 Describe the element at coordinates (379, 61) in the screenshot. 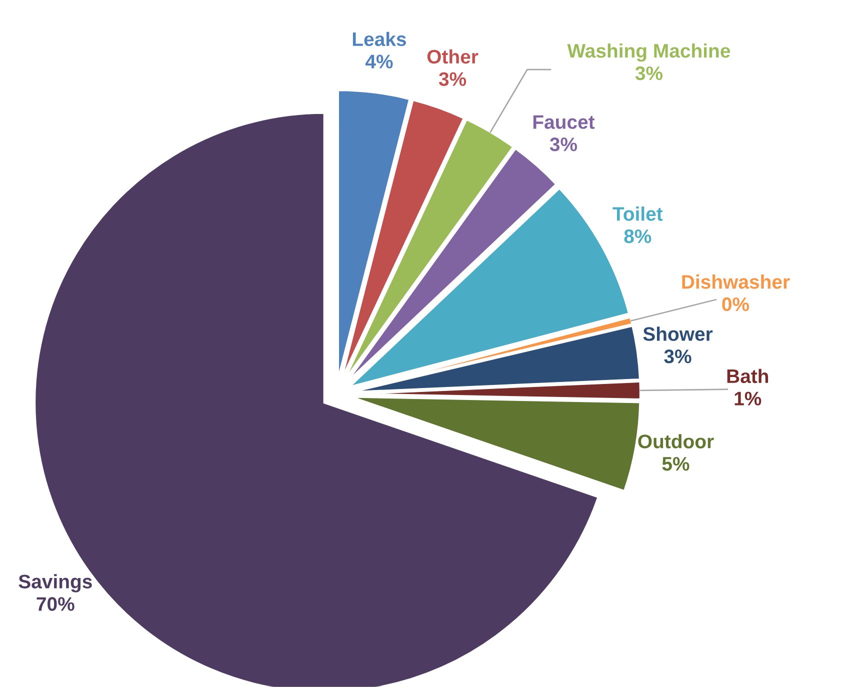

I see `data-label: 4%` at that location.